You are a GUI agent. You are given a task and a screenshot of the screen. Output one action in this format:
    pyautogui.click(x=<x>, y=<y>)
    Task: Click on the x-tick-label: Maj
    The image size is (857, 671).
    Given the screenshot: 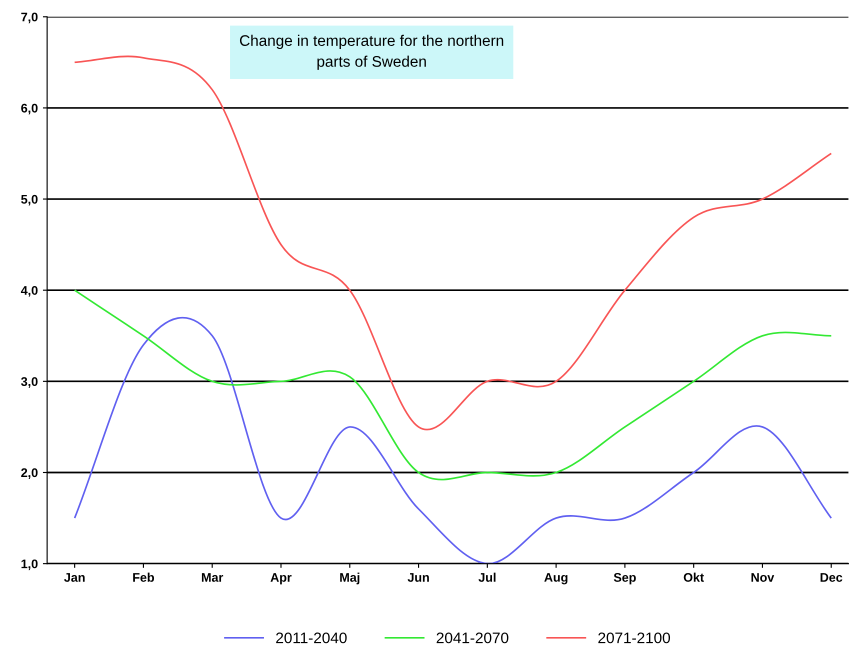 What is the action you would take?
    pyautogui.click(x=350, y=578)
    